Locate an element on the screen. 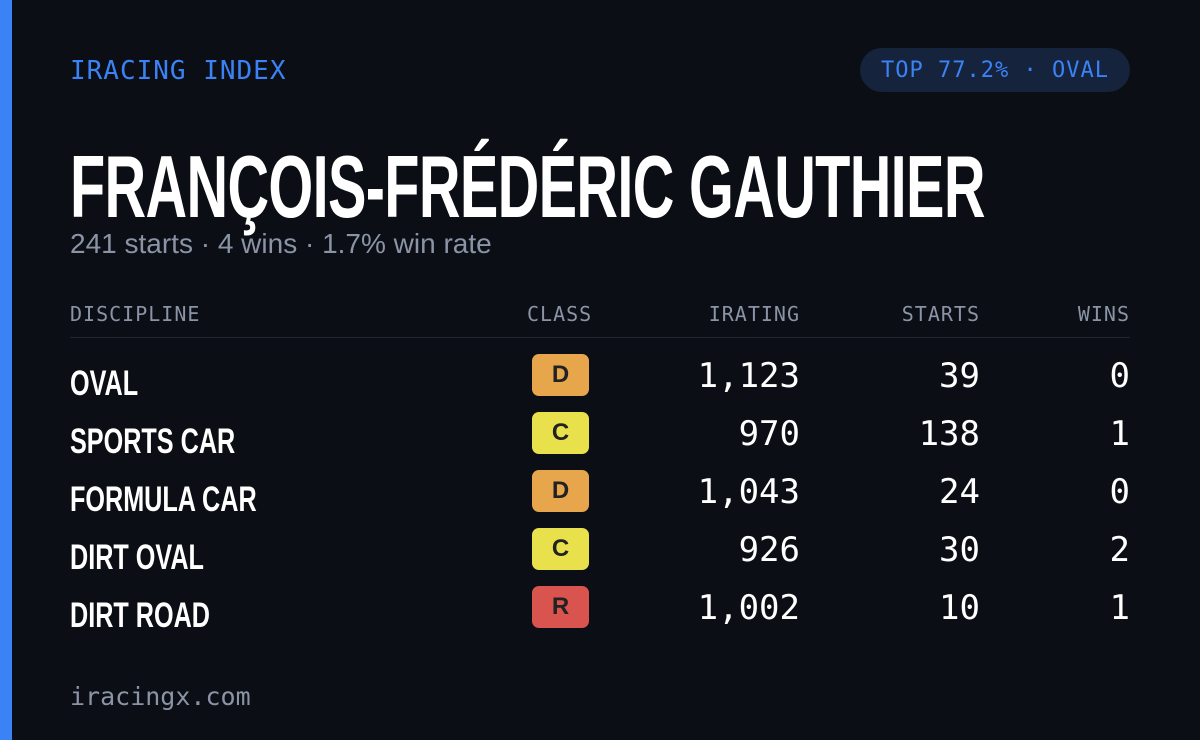 The image size is (1200, 740). irating: 970 is located at coordinates (769, 434).